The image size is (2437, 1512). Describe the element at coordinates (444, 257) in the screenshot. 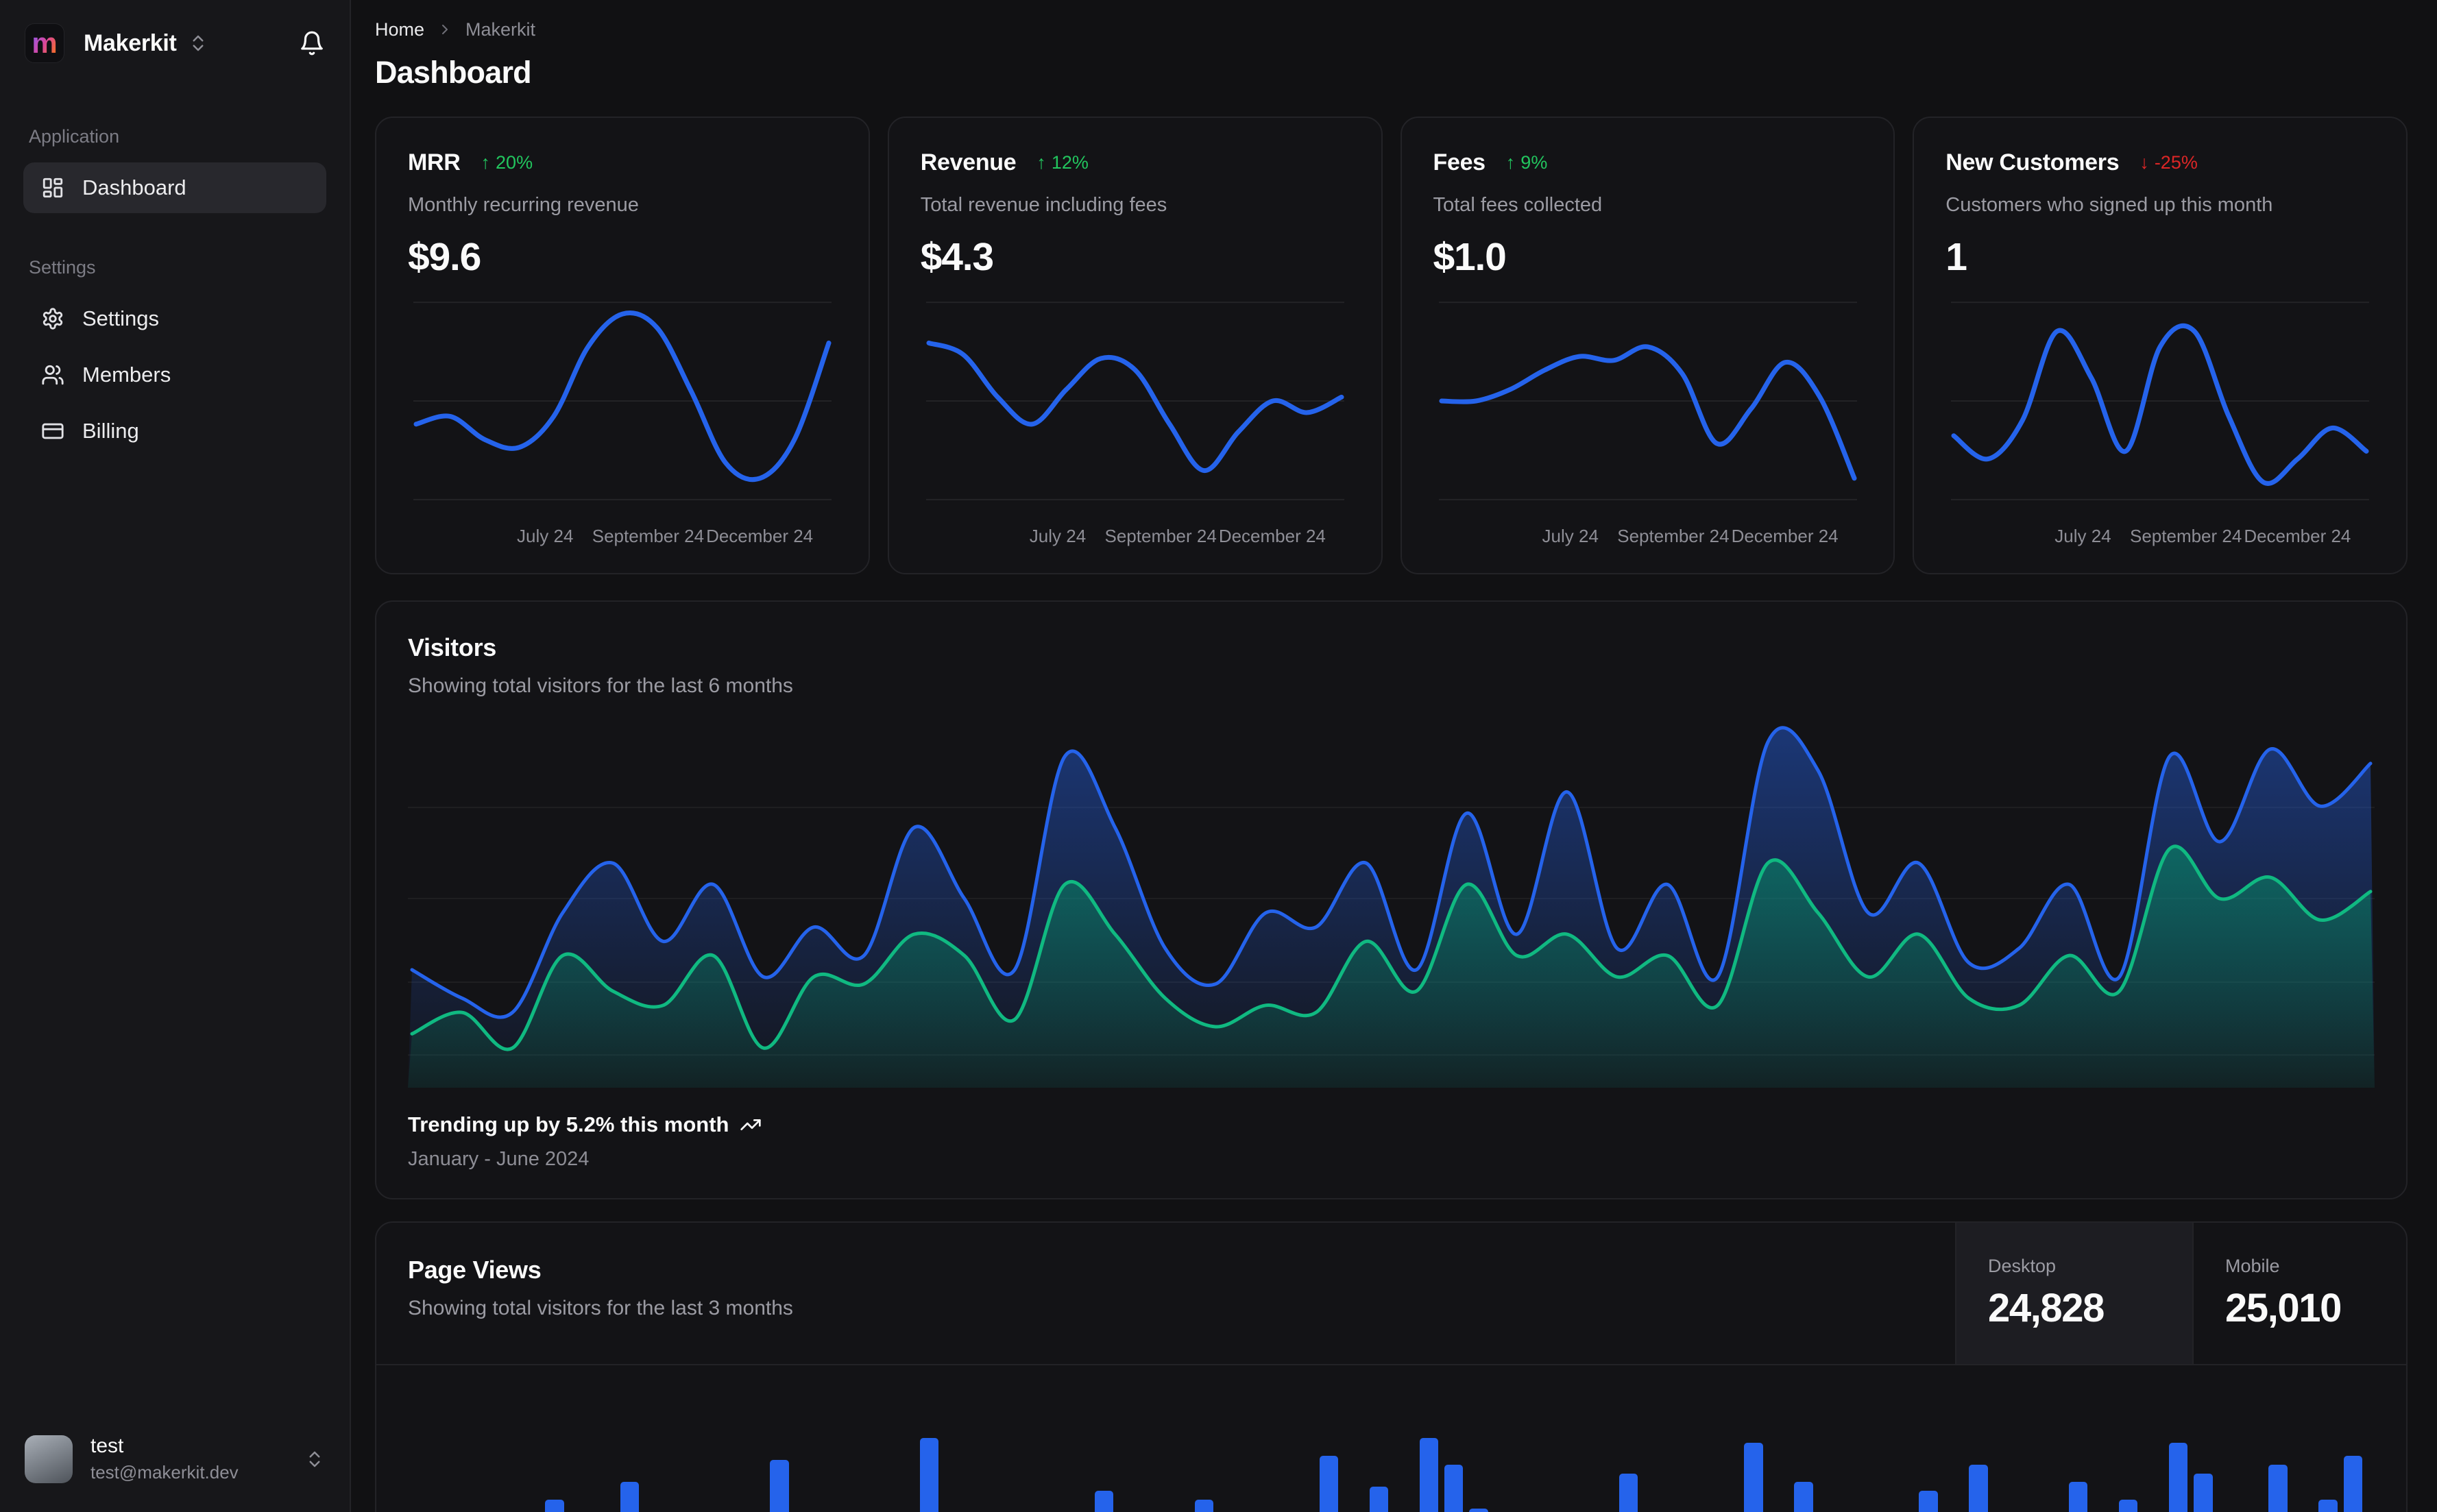

I see `stat-value: $9.6` at that location.